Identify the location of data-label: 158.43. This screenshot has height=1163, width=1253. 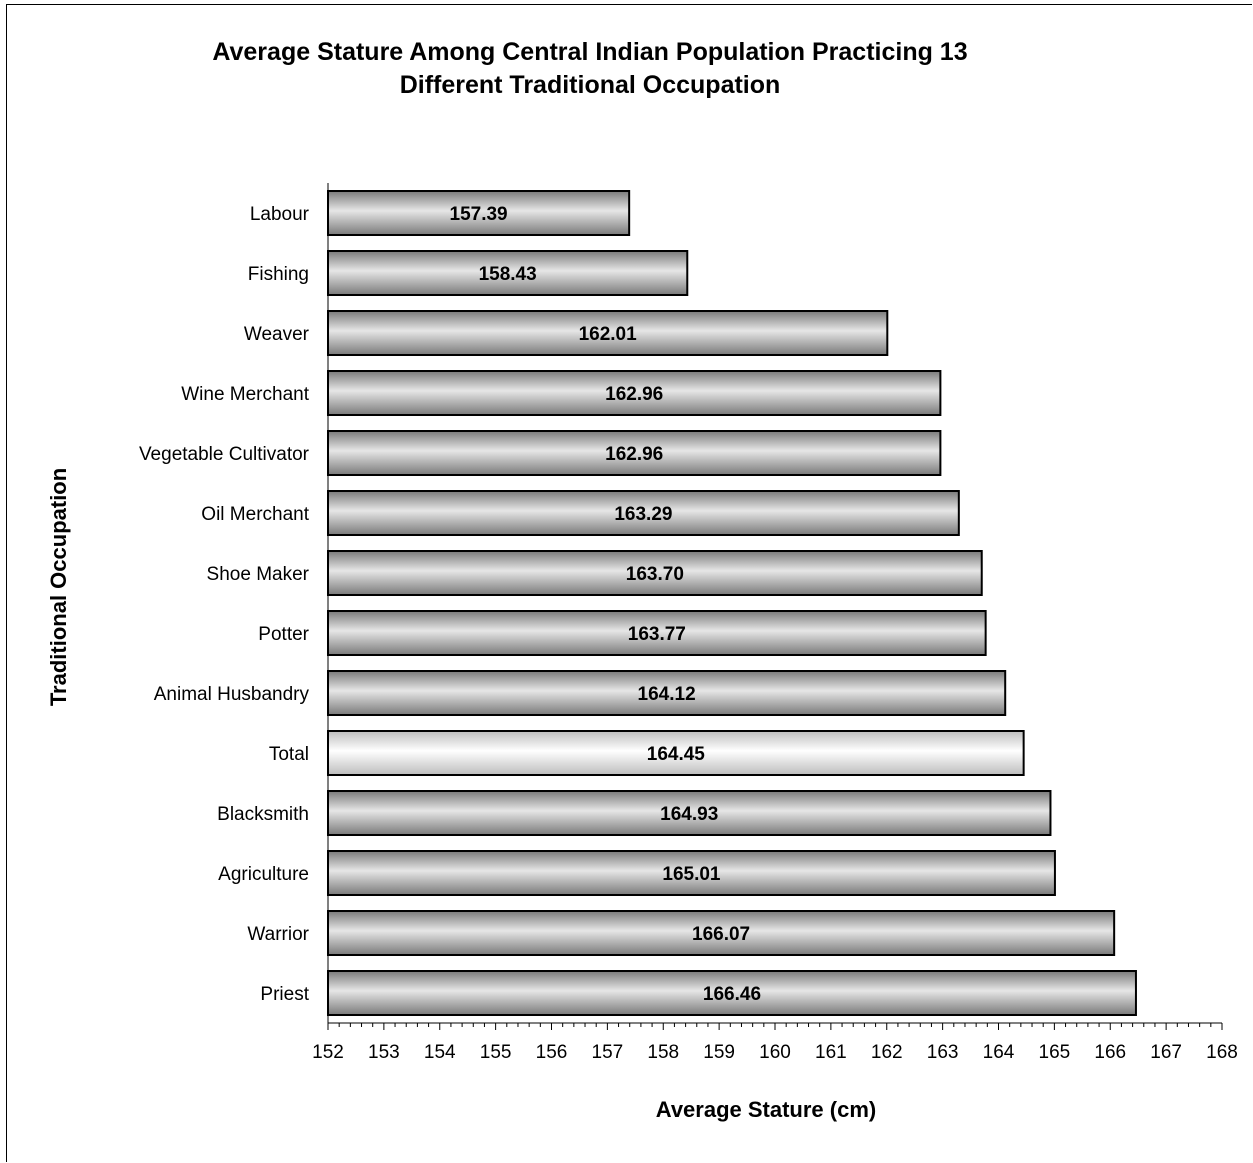
(508, 274).